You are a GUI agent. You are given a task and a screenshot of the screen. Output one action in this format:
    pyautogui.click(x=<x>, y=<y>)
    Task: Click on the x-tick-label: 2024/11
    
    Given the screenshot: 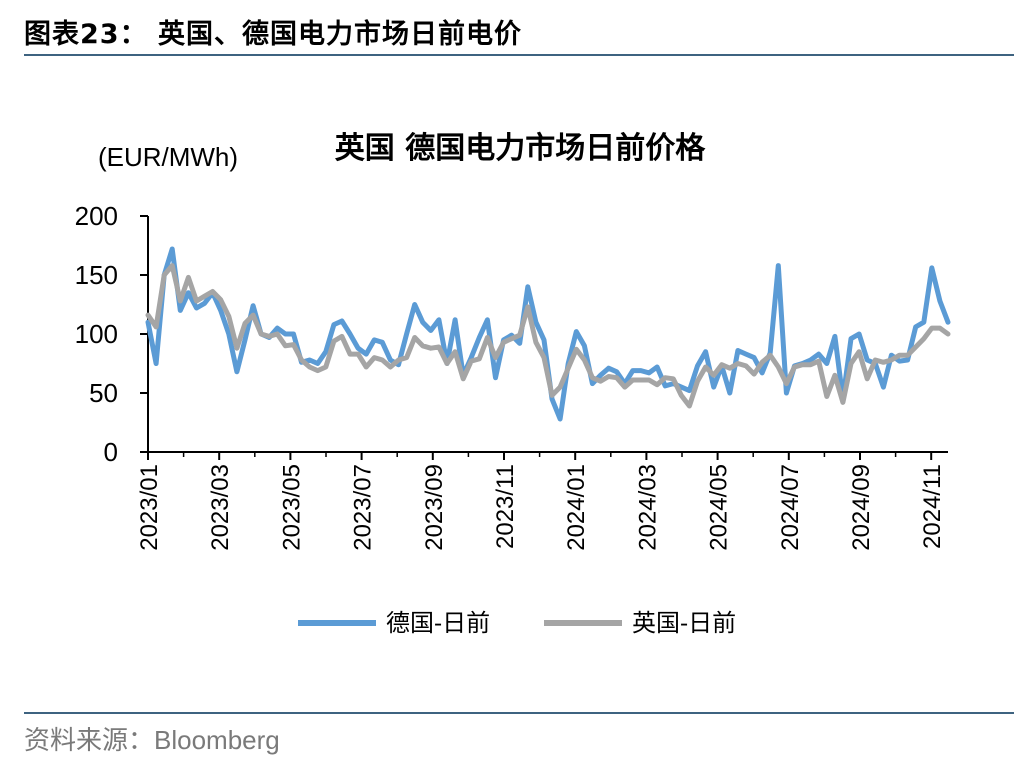 What is the action you would take?
    pyautogui.click(x=932, y=506)
    